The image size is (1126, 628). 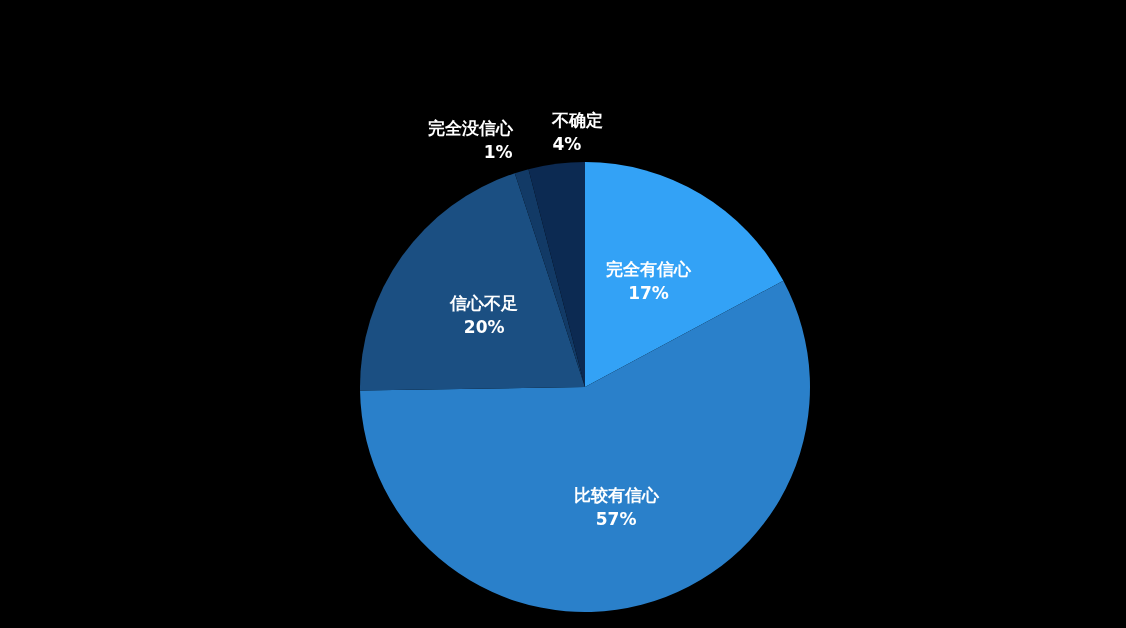 I want to click on slice-label: 比较有信心, so click(x=616, y=494).